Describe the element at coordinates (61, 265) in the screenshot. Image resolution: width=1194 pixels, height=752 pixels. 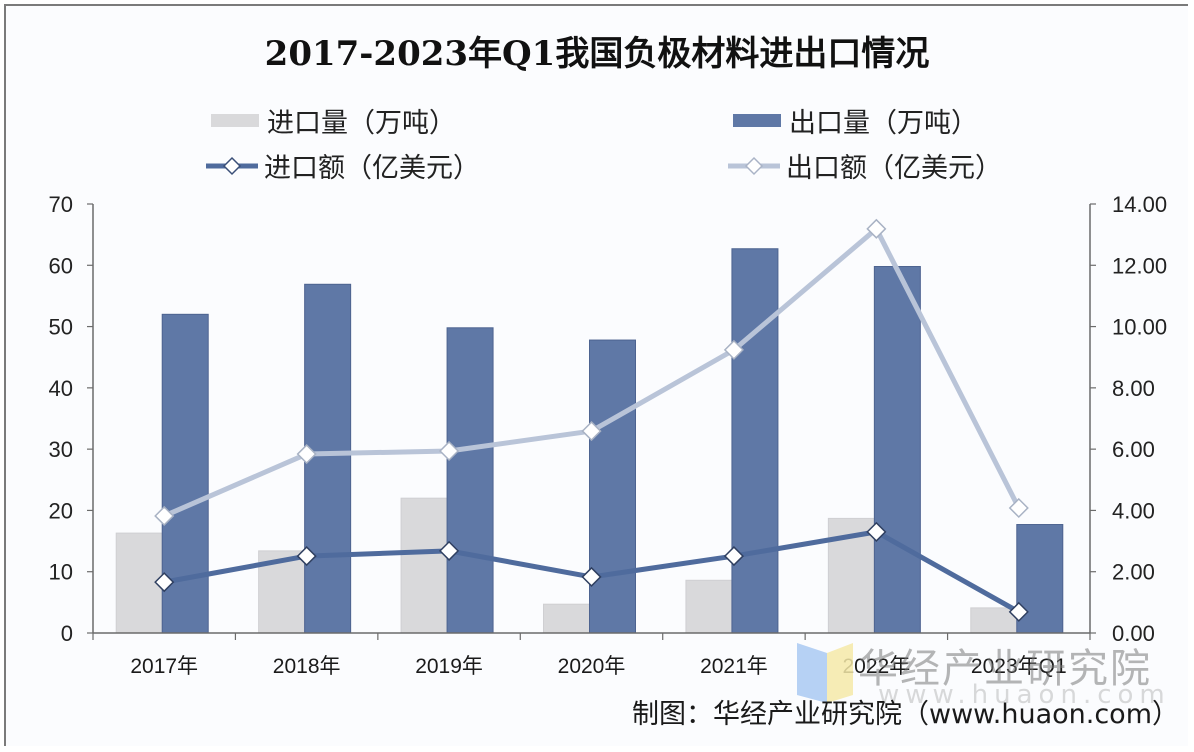
I see `left-axis-tick-label: 60` at that location.